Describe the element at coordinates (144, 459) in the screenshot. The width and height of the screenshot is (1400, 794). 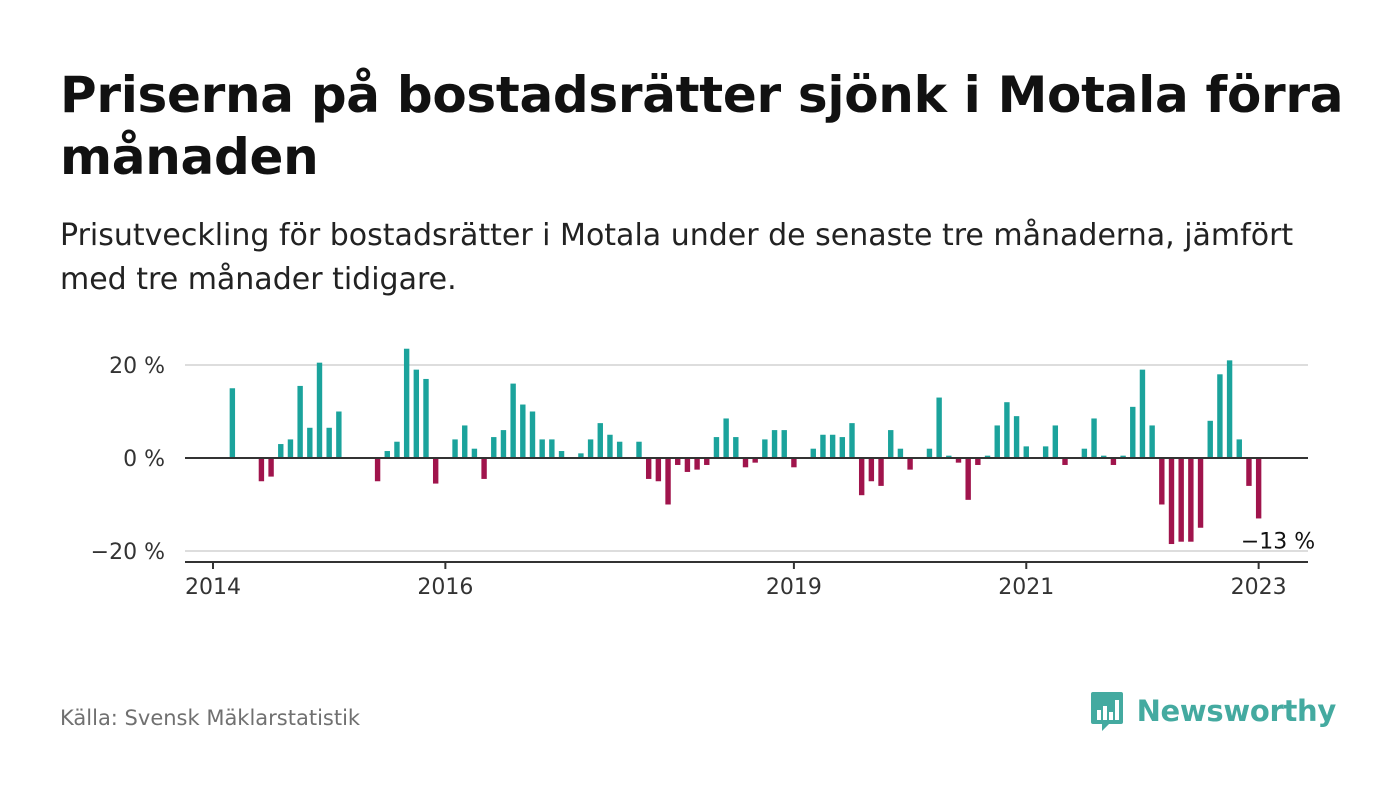
I see `y-tick-label: 0 %` at that location.